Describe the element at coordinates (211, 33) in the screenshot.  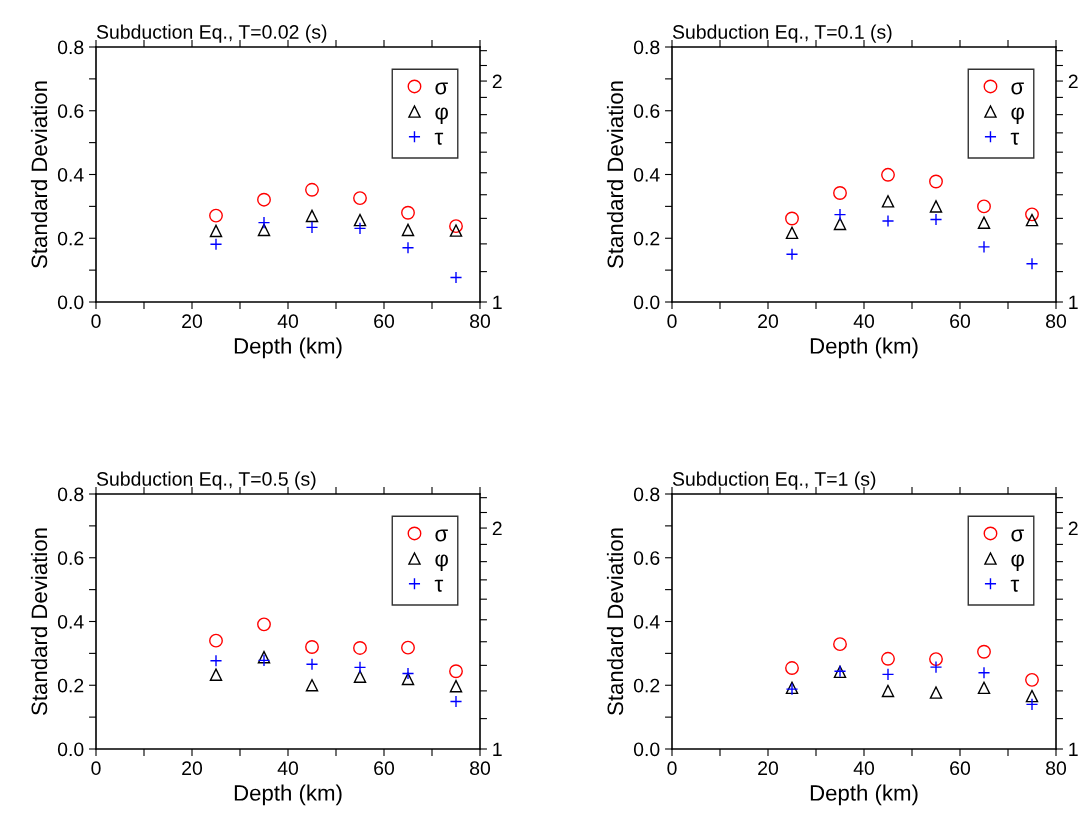
I see `chart-title: Subduction Eq., T=0.02 (s)` at that location.